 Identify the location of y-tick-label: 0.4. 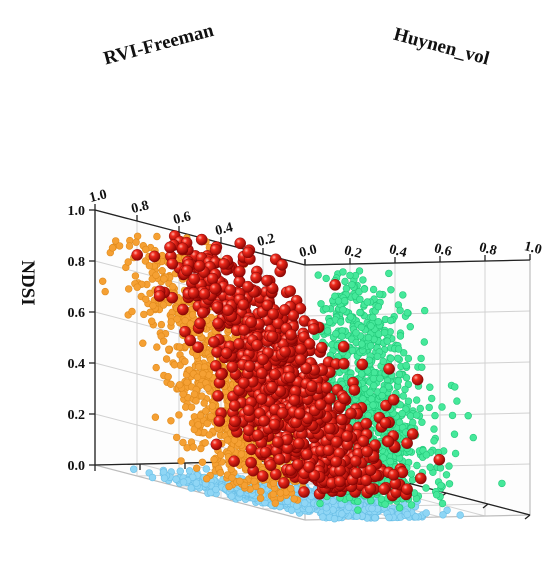
(398, 251).